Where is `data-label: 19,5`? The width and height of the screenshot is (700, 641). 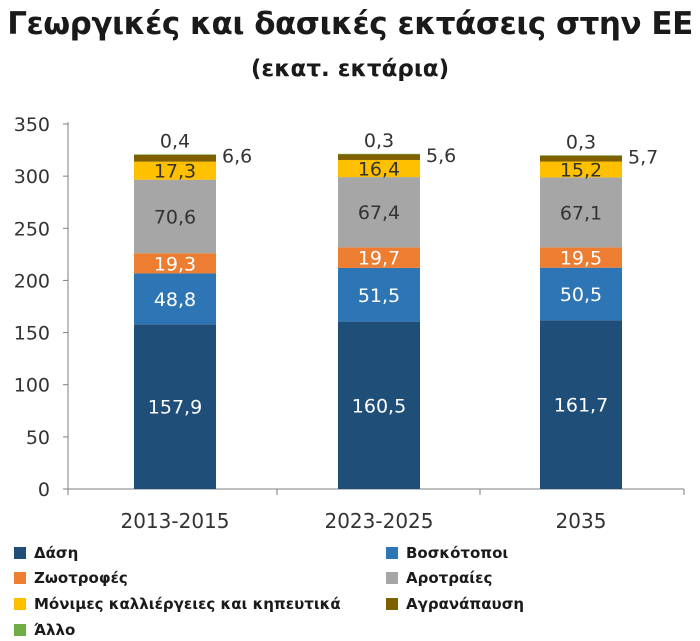
data-label: 19,5 is located at coordinates (581, 259).